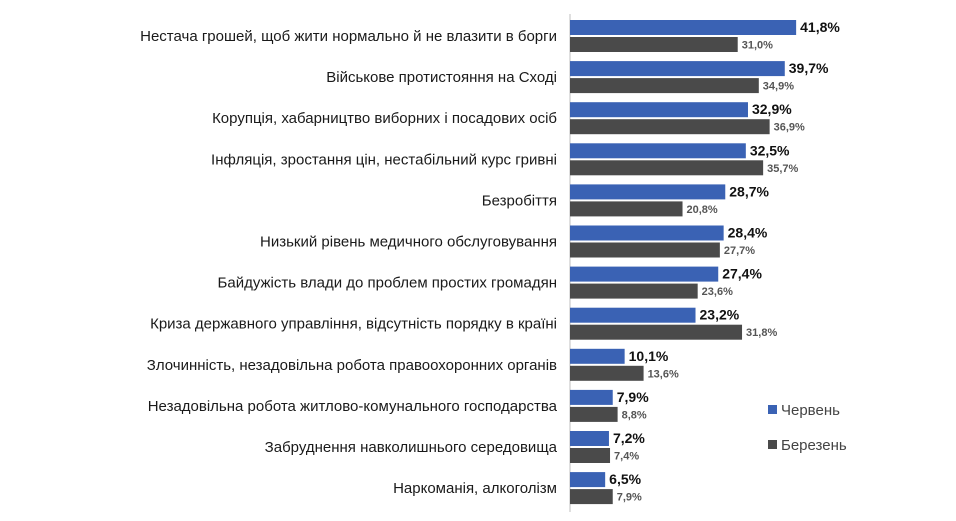  What do you see at coordinates (441, 77) in the screenshot?
I see `category-label: Військове протистояння на Сході` at bounding box center [441, 77].